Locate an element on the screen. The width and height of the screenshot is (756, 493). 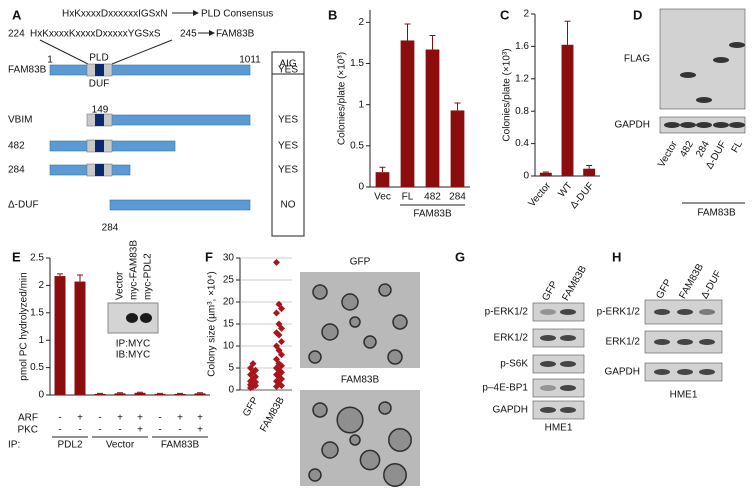
y-tick-label: 0 is located at coordinates (41, 395).